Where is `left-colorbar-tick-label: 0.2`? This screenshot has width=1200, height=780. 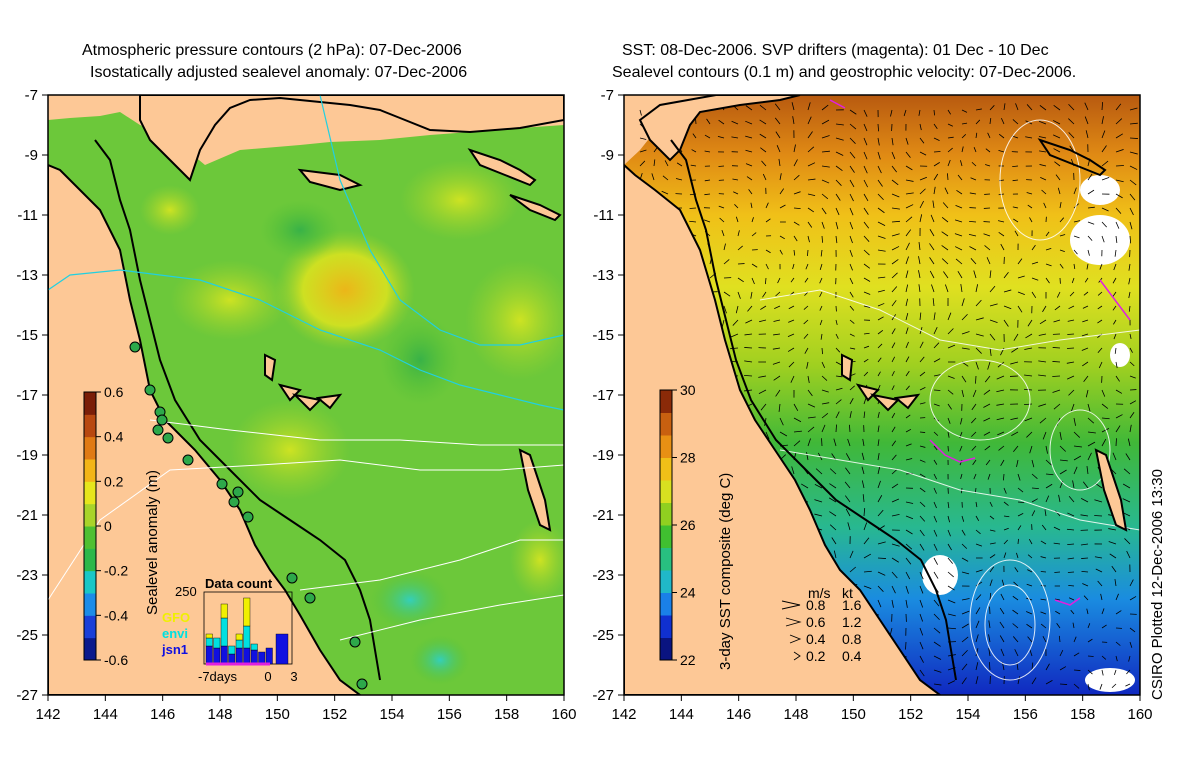
left-colorbar-tick-label: 0.2 is located at coordinates (114, 481).